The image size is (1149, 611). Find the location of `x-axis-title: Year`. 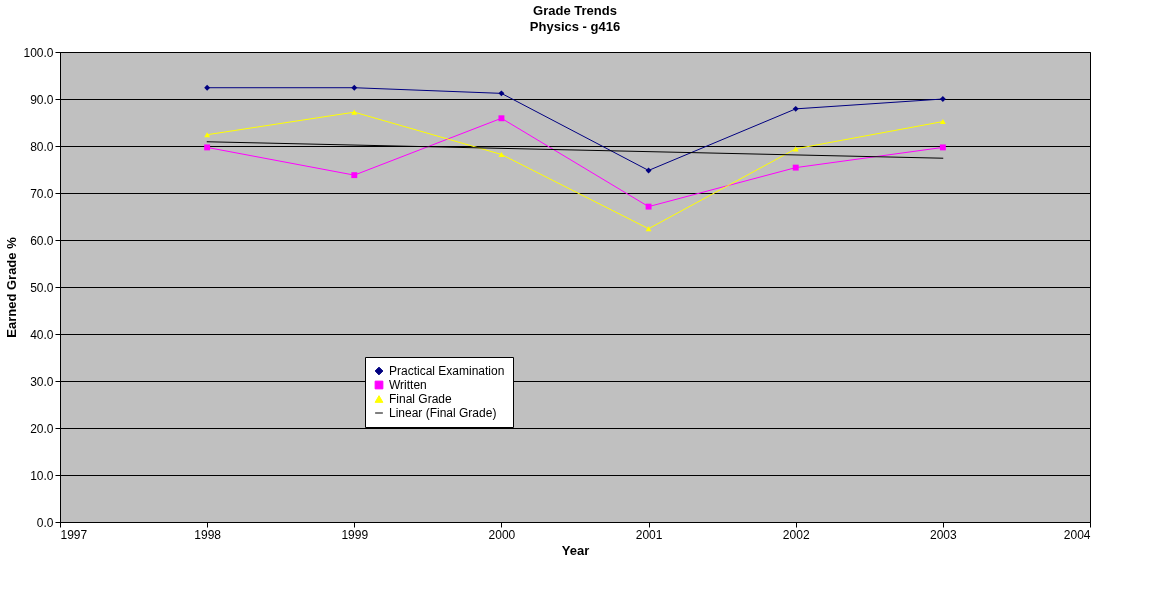

x-axis-title: Year is located at coordinates (575, 550).